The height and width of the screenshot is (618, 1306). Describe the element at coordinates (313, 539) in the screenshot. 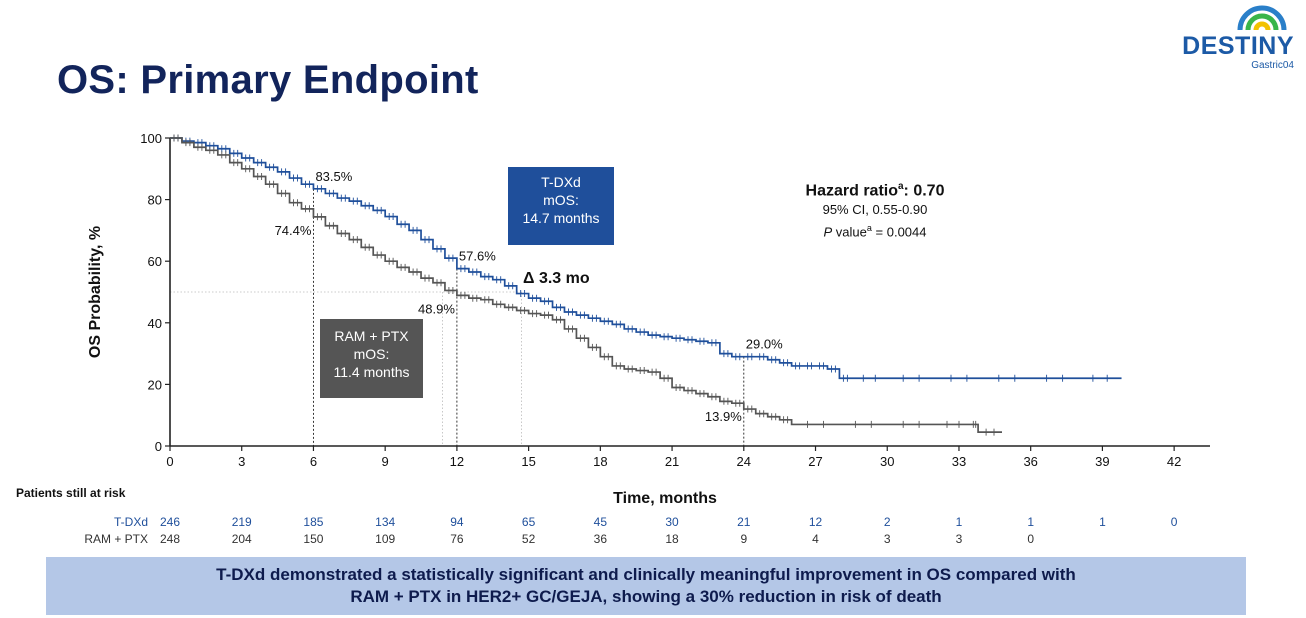

I see `risk-cell: 150` at that location.